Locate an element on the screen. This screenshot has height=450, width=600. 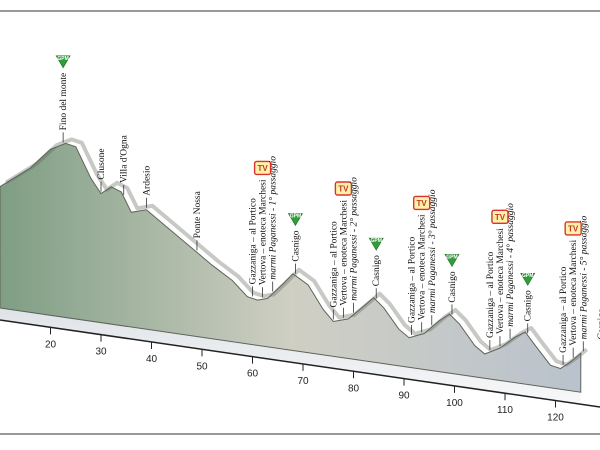
annotation-label: marmi Paganessi - 5° passaggio is located at coordinates (583, 277).